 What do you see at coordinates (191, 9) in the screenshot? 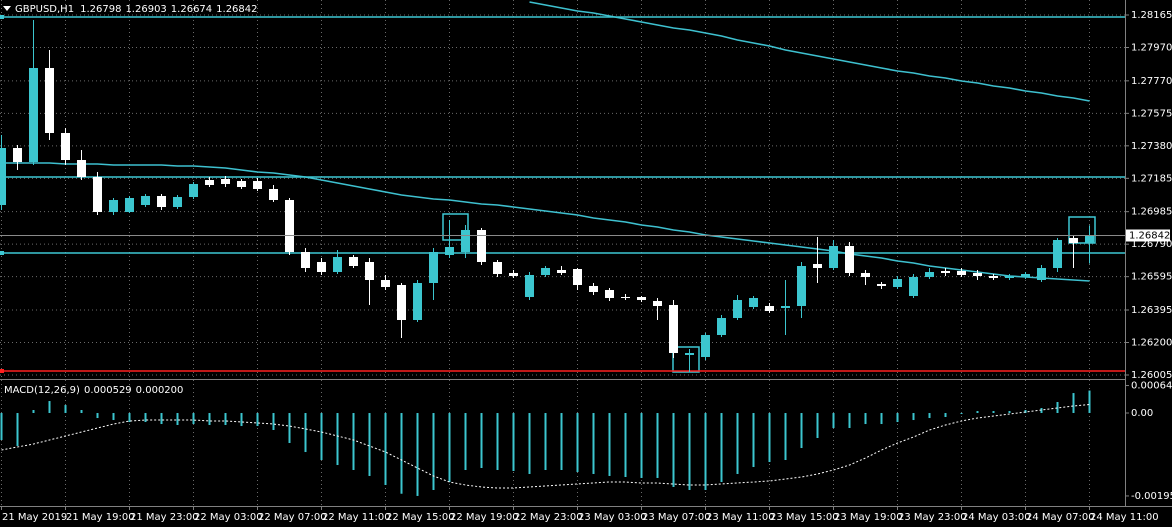
I see `last-low: 1.26674` at bounding box center [191, 9].